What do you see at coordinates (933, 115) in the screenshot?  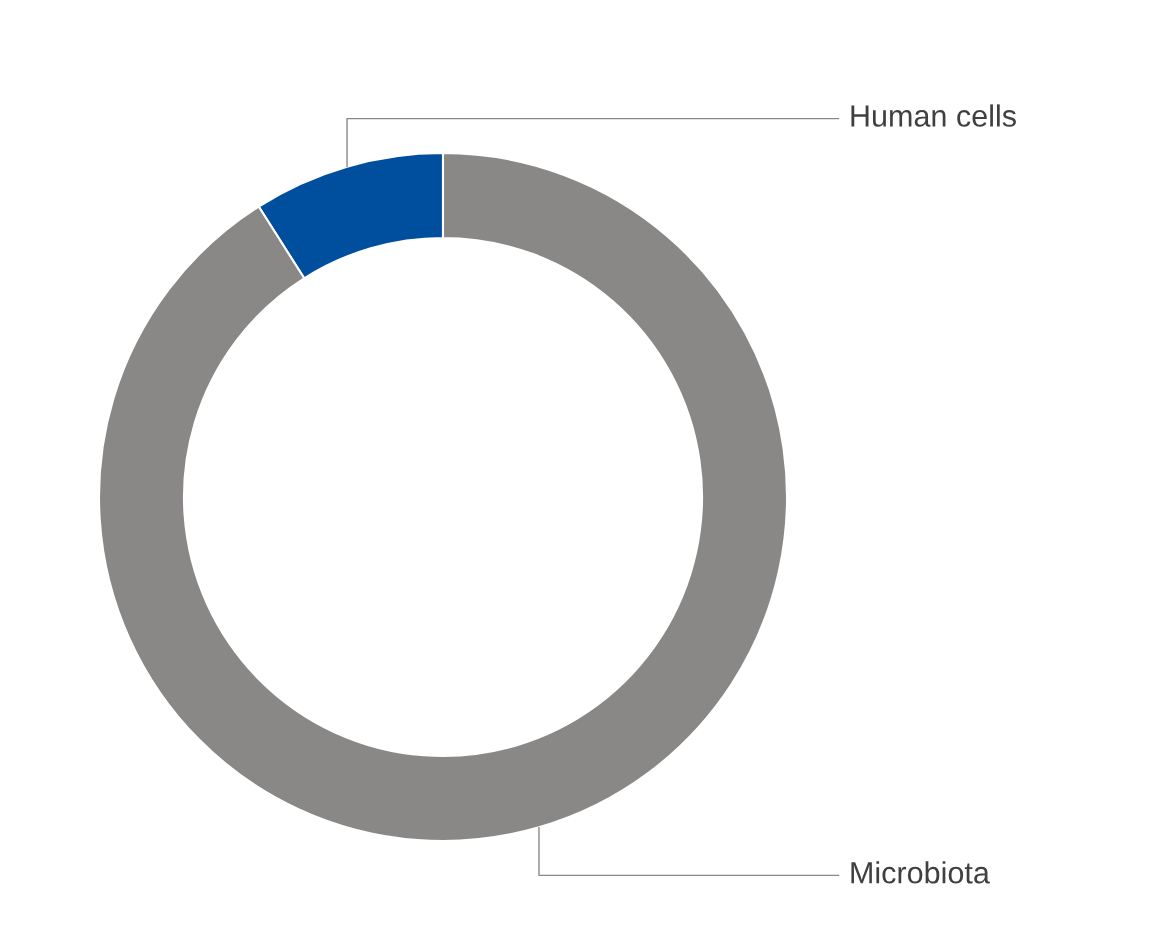 I see `slice-label: Human cells` at bounding box center [933, 115].